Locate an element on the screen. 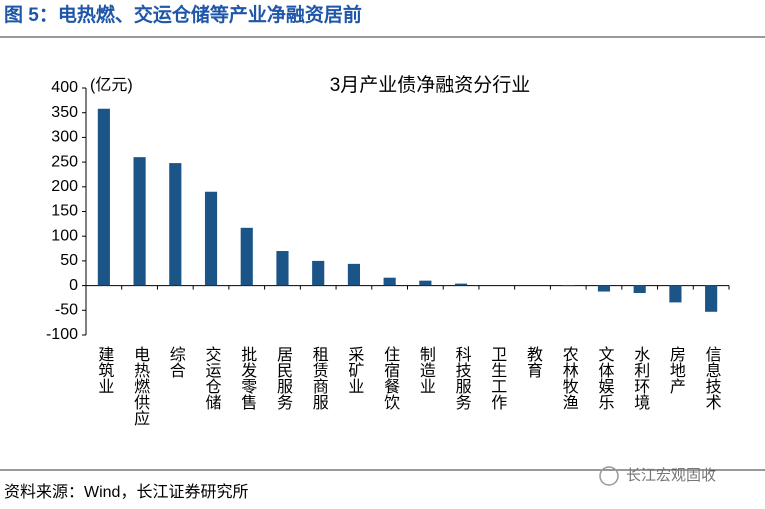 This screenshot has width=765, height=509. x-tick-label: 信息技术 is located at coordinates (712, 378).